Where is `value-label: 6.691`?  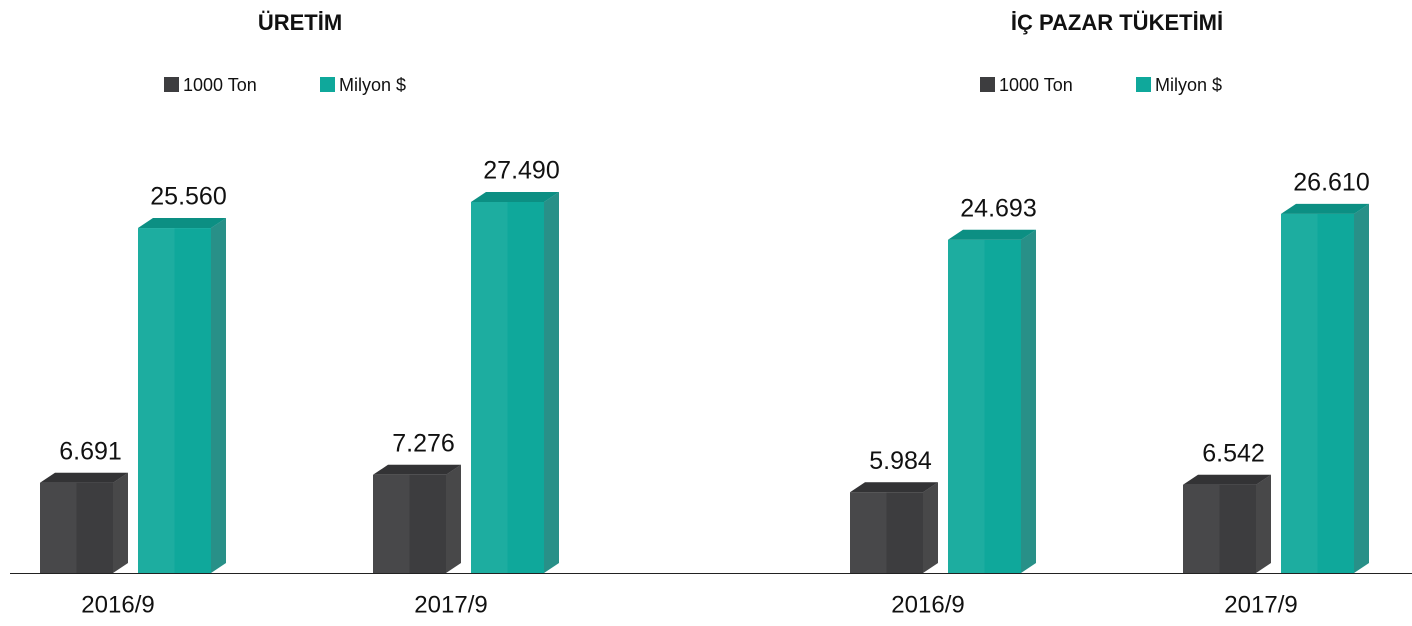
value-label: 6.691 is located at coordinates (90, 451).